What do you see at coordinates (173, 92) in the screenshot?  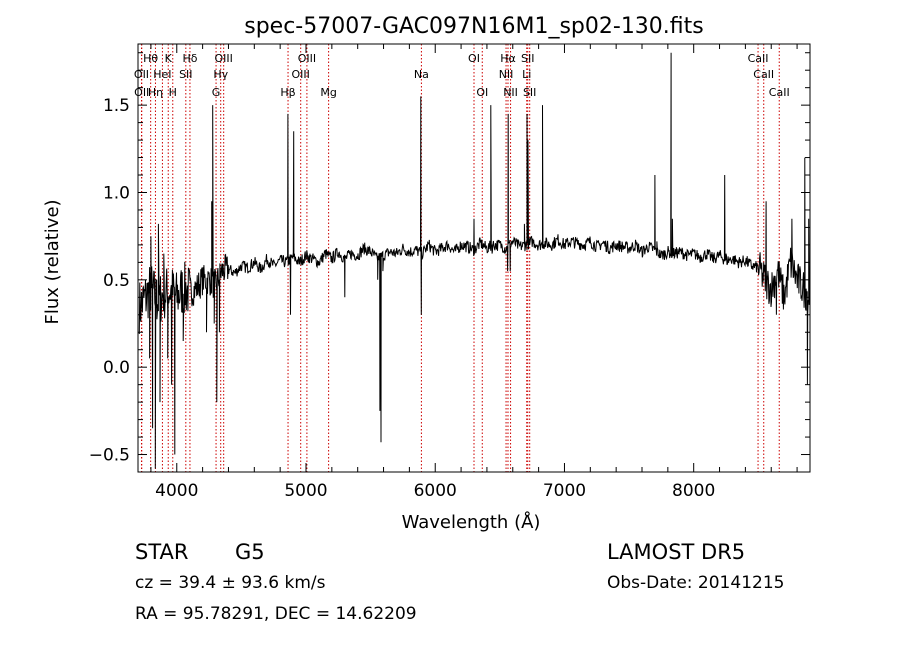 I see `spectral-line-label: H` at bounding box center [173, 92].